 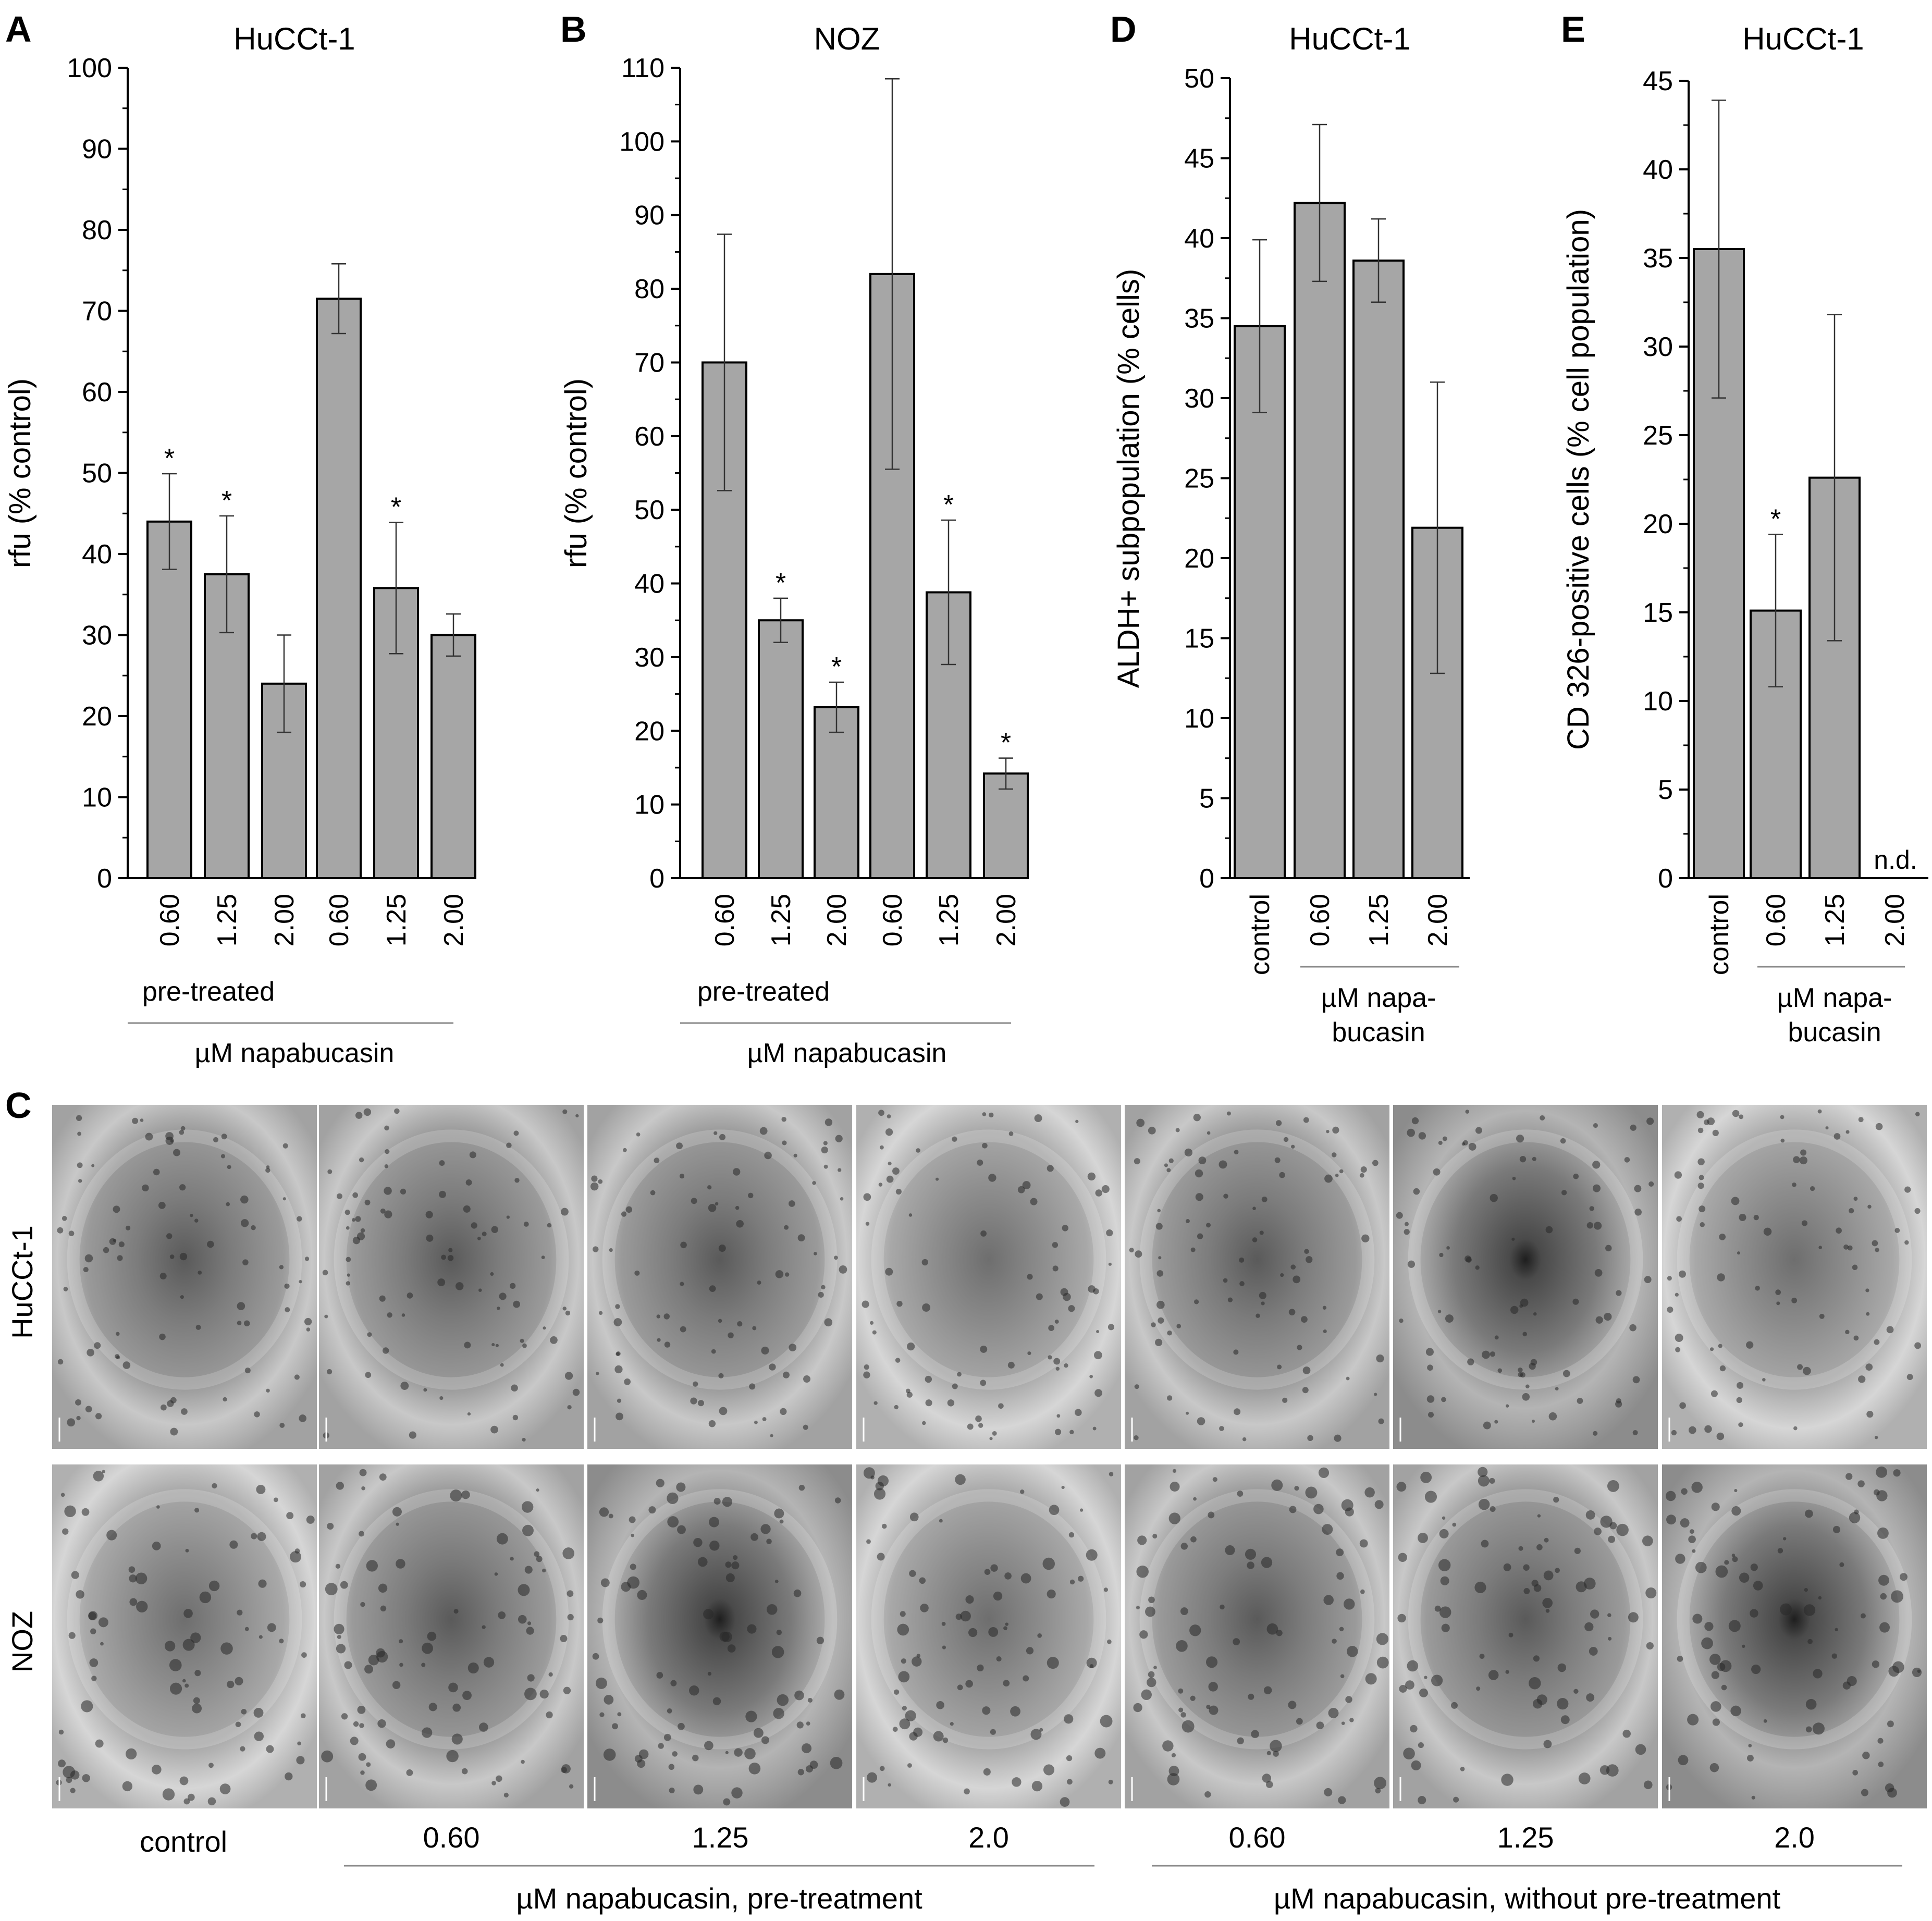 What do you see at coordinates (847, 38) in the screenshot?
I see `chart-title: NOZ` at bounding box center [847, 38].